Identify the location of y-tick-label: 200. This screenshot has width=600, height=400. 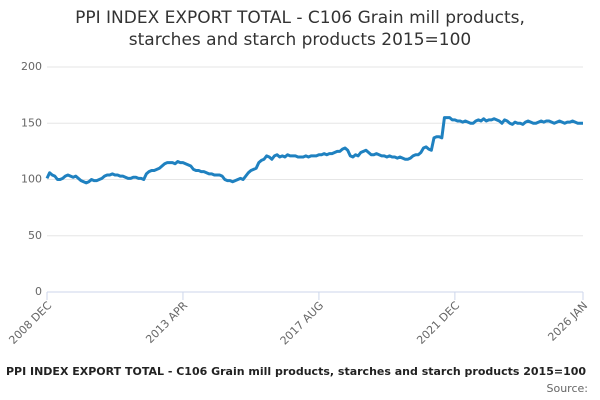
(31, 66).